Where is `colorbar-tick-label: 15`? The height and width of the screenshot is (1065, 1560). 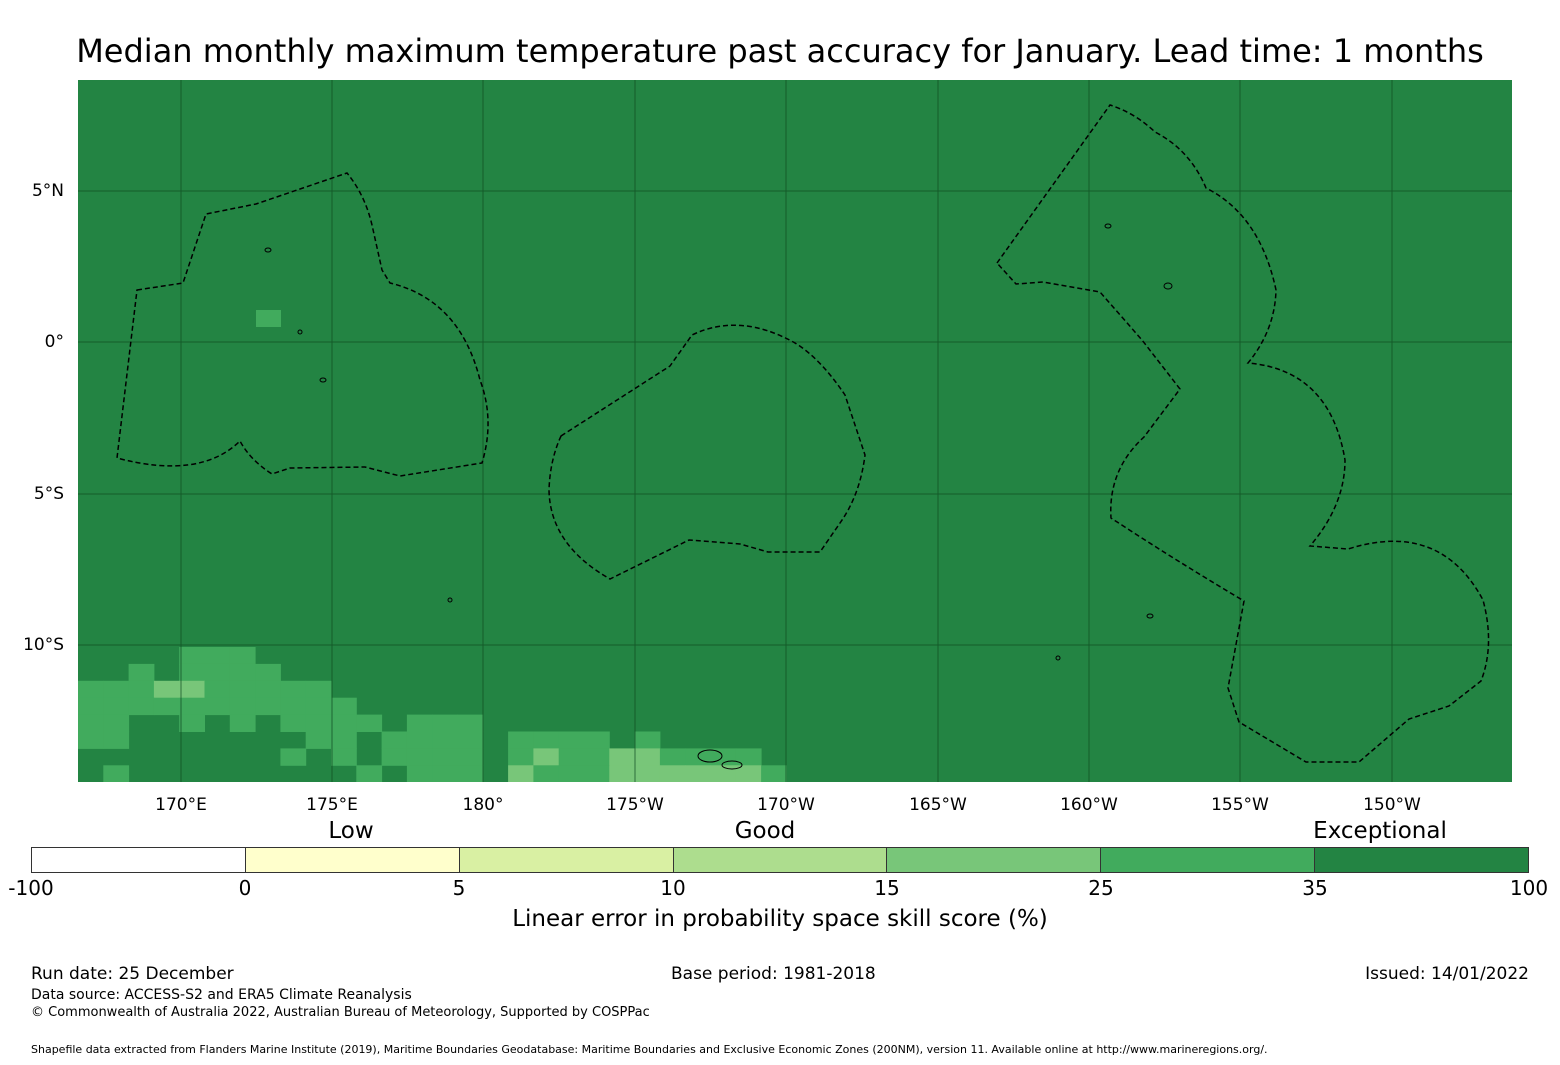 colorbar-tick-label: 15 is located at coordinates (887, 888).